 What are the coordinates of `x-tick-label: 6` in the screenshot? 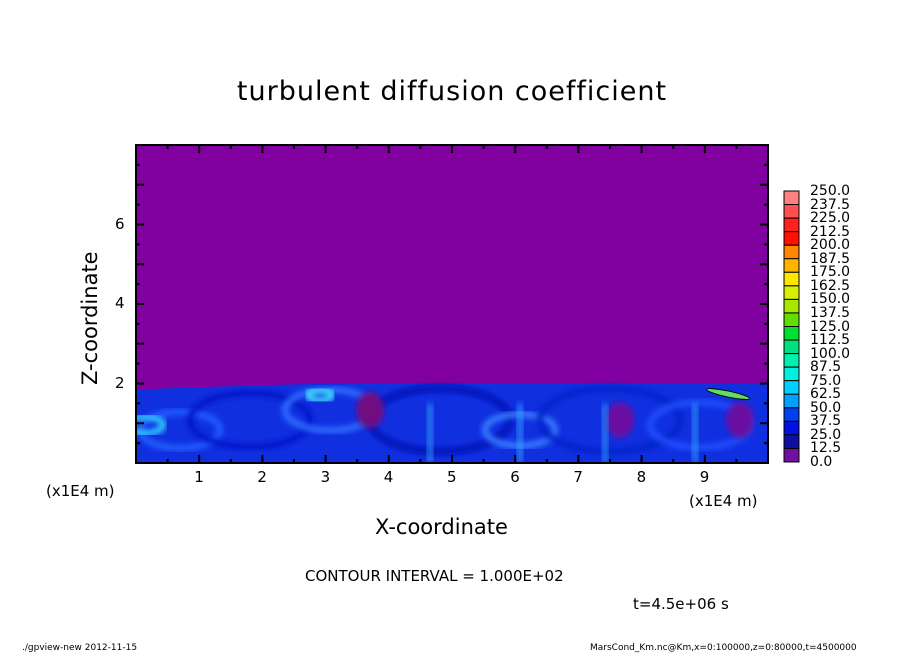 It's located at (515, 477).